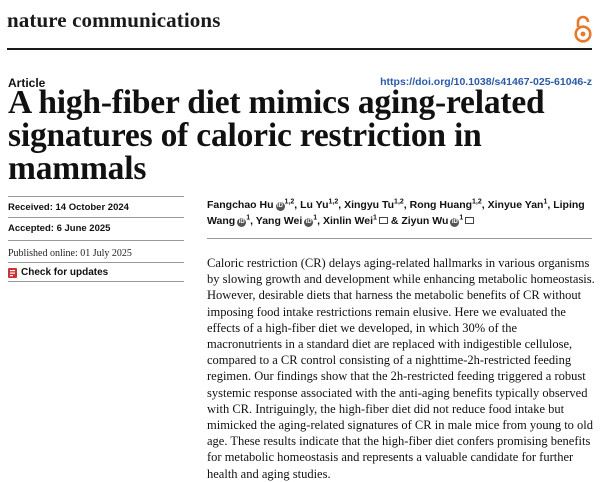 The height and width of the screenshot is (482, 600). I want to click on check-updates-icon, so click(12, 272).